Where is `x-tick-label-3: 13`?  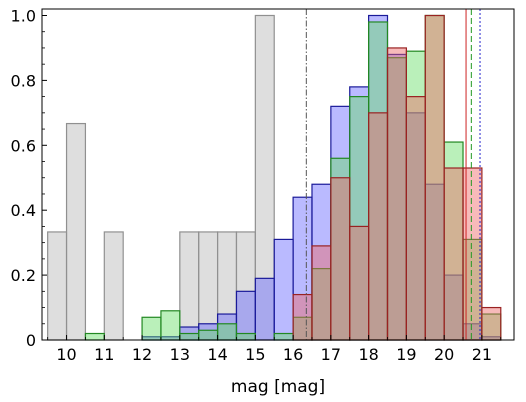 x-tick-label-3: 13 is located at coordinates (180, 354).